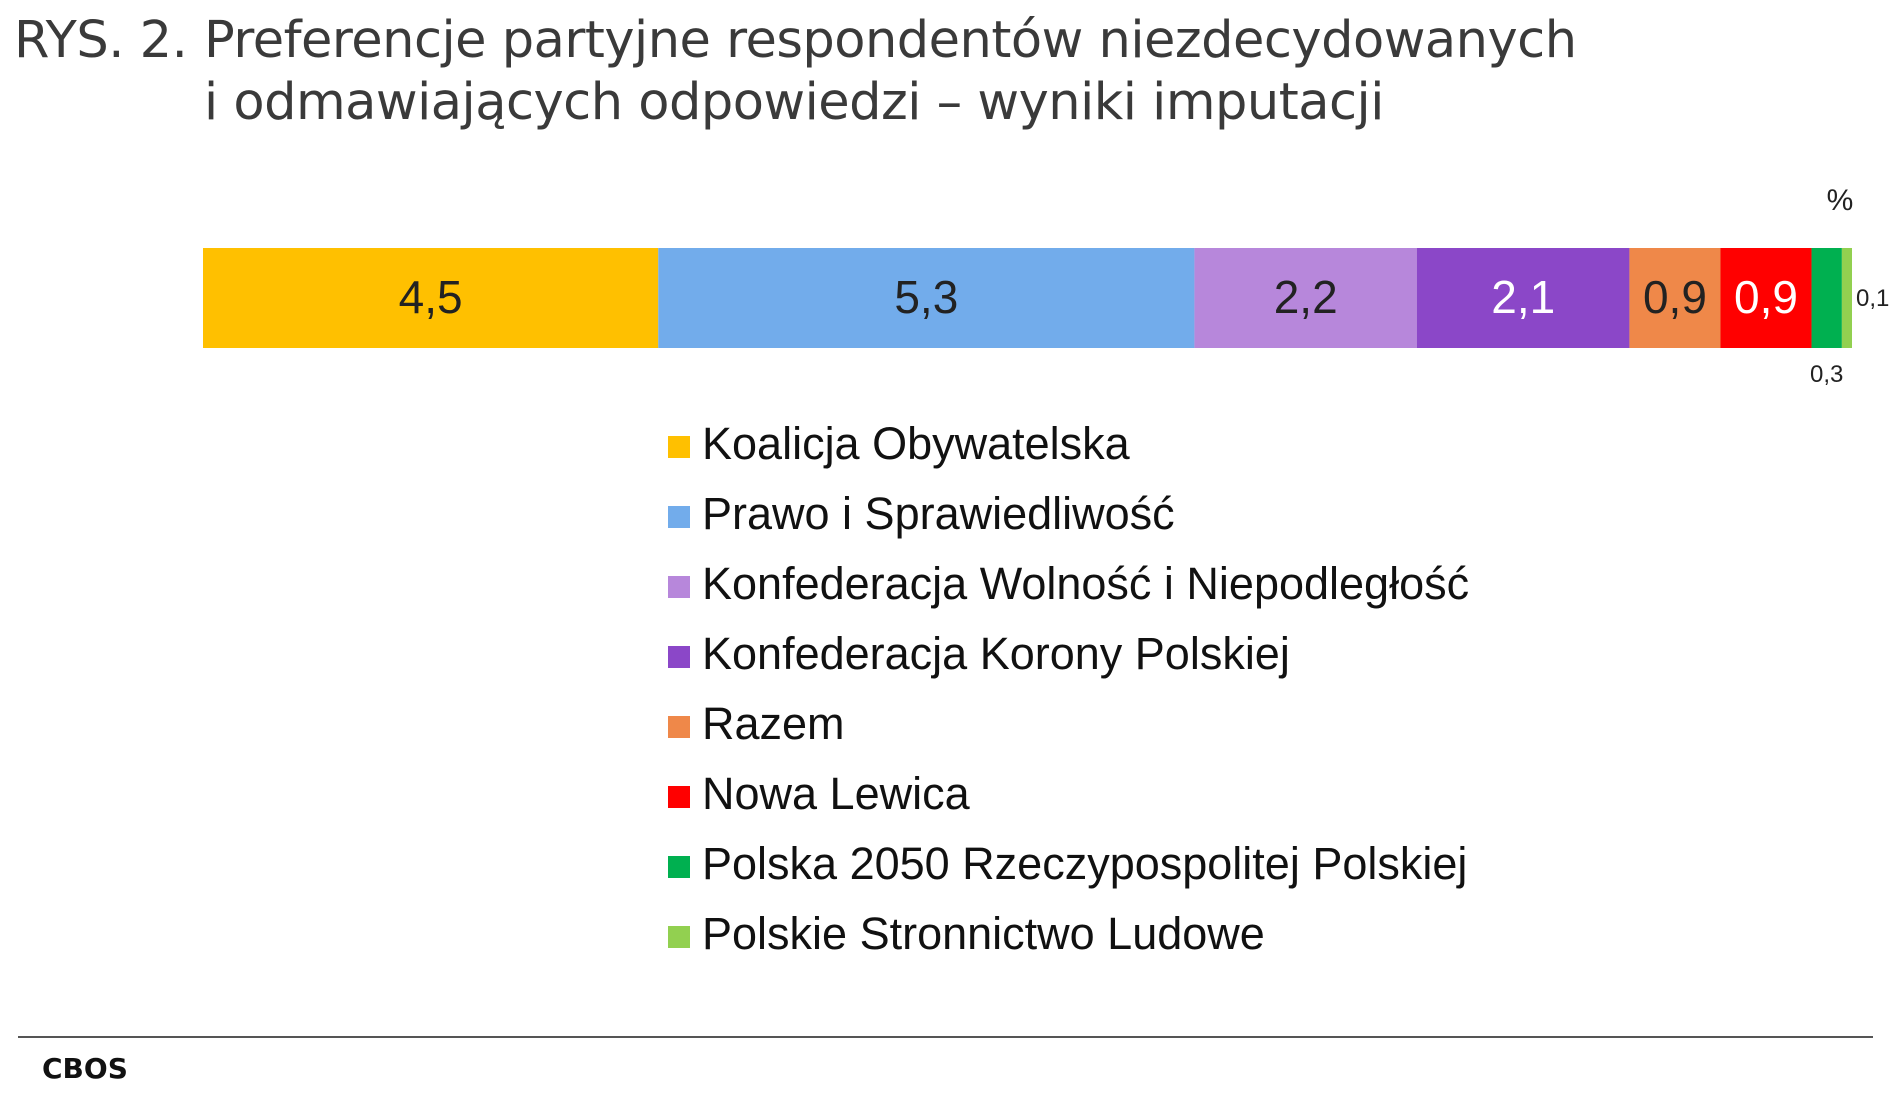 The image size is (1891, 1100). Describe the element at coordinates (938, 513) in the screenshot. I see `legend-label-2: Prawo i Sprawiedliwość` at that location.